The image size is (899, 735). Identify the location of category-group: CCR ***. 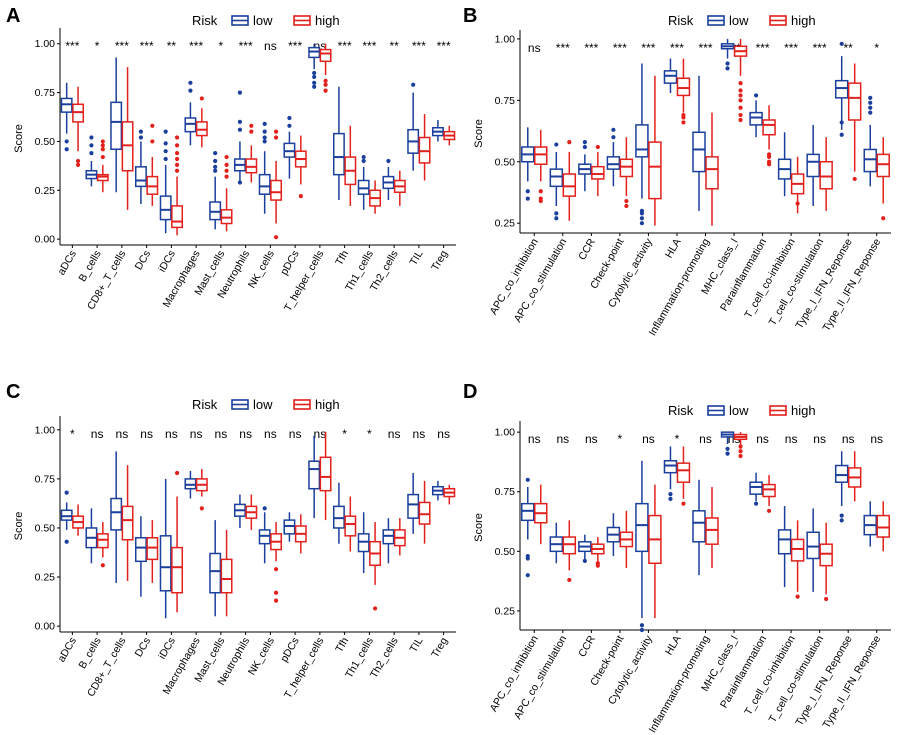
(590, 151).